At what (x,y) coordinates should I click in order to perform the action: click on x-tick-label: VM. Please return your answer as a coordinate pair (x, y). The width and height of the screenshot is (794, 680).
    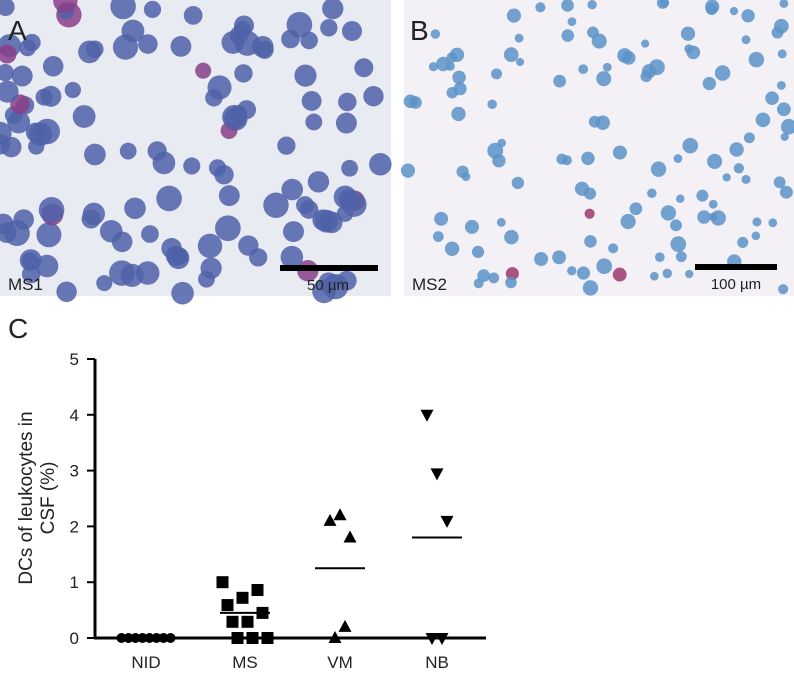
    Looking at the image, I should click on (340, 662).